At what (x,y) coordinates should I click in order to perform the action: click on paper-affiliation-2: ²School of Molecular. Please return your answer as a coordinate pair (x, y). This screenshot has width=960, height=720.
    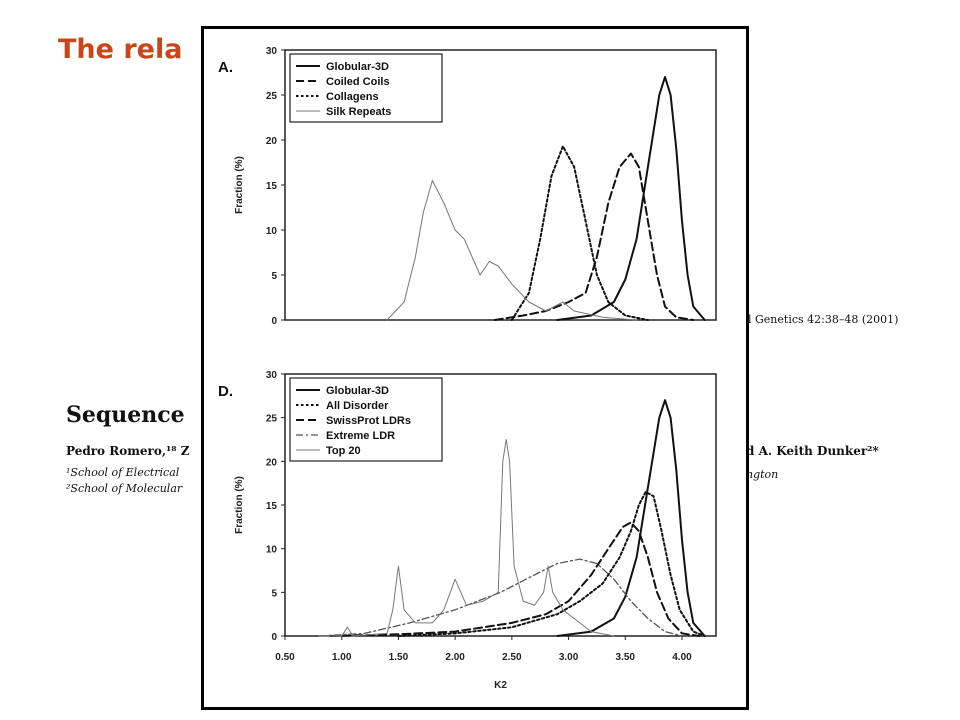
    Looking at the image, I should click on (124, 488).